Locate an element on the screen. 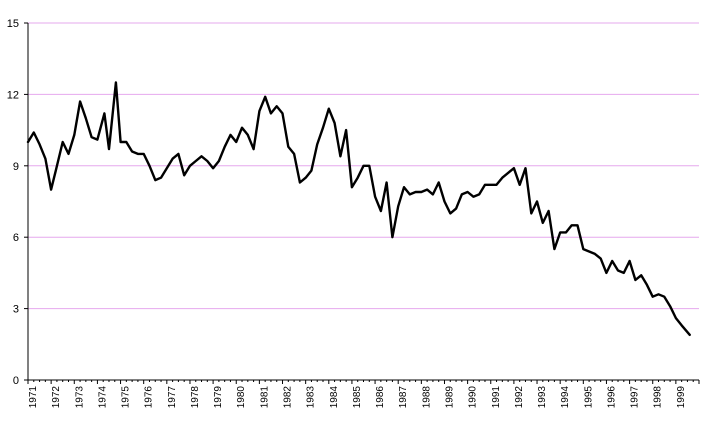 This screenshot has width=712, height=447. y-tick-label: 0 is located at coordinates (16, 381).